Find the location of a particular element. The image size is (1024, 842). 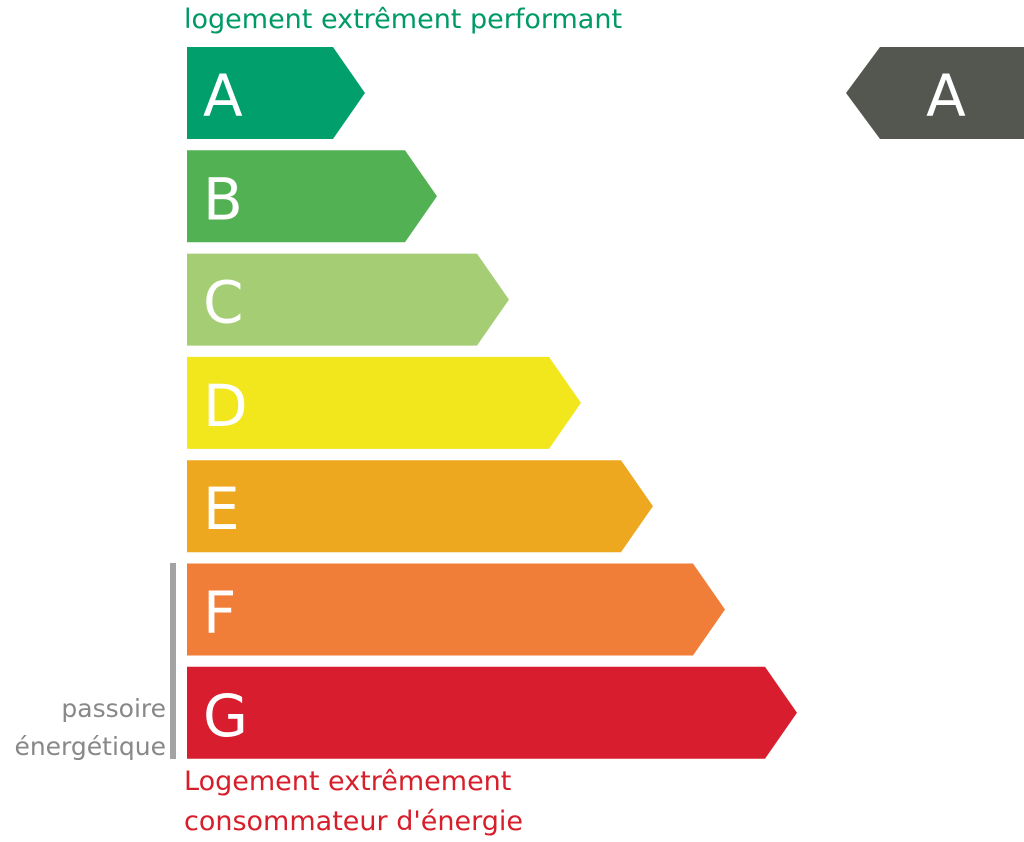

current-rating-indicator: A is located at coordinates (935, 93).